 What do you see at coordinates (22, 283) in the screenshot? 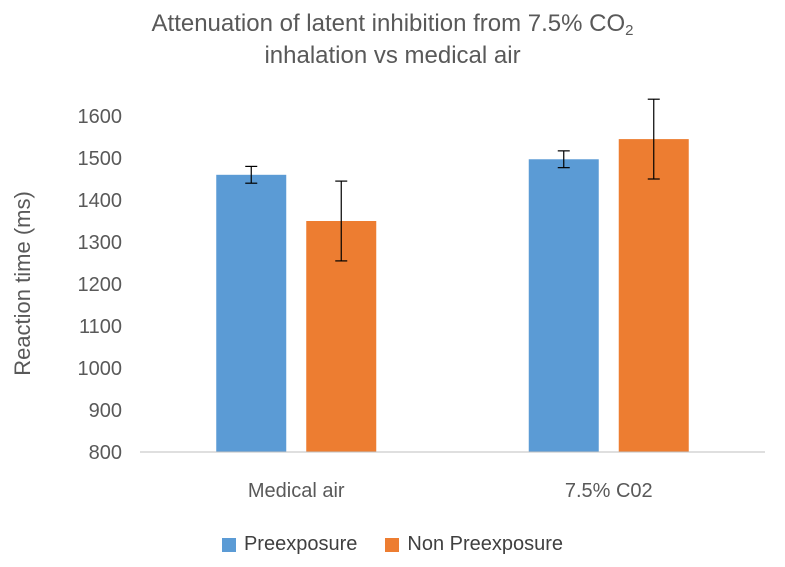
I see `y-axis-label: Reaction time (ms)` at bounding box center [22, 283].